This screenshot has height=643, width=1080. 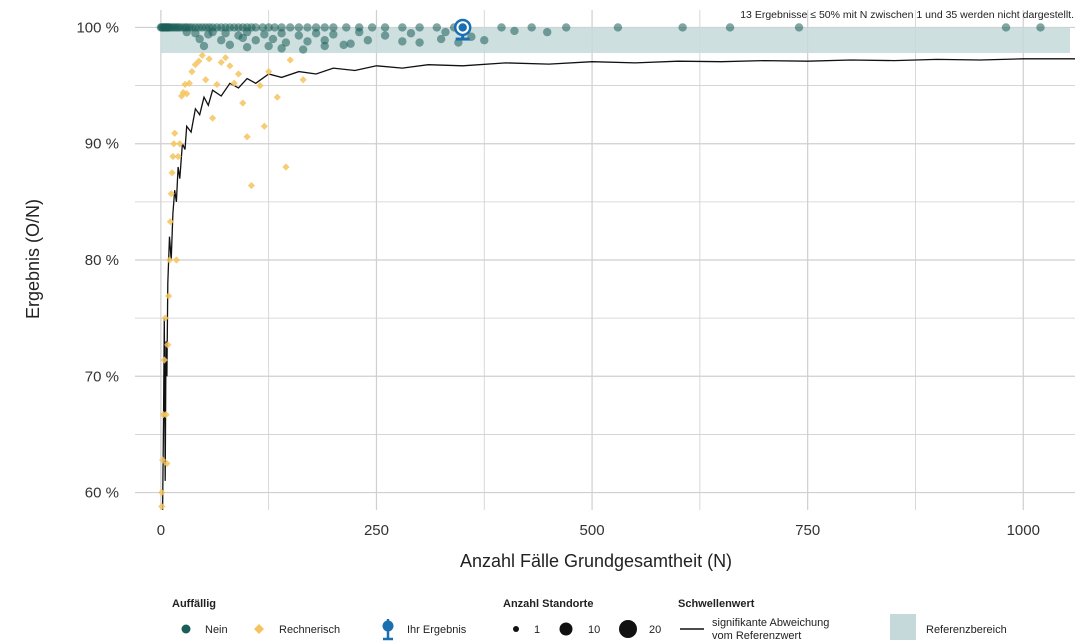 What do you see at coordinates (259, 629) in the screenshot?
I see `legend-rechnerisch-marker` at bounding box center [259, 629].